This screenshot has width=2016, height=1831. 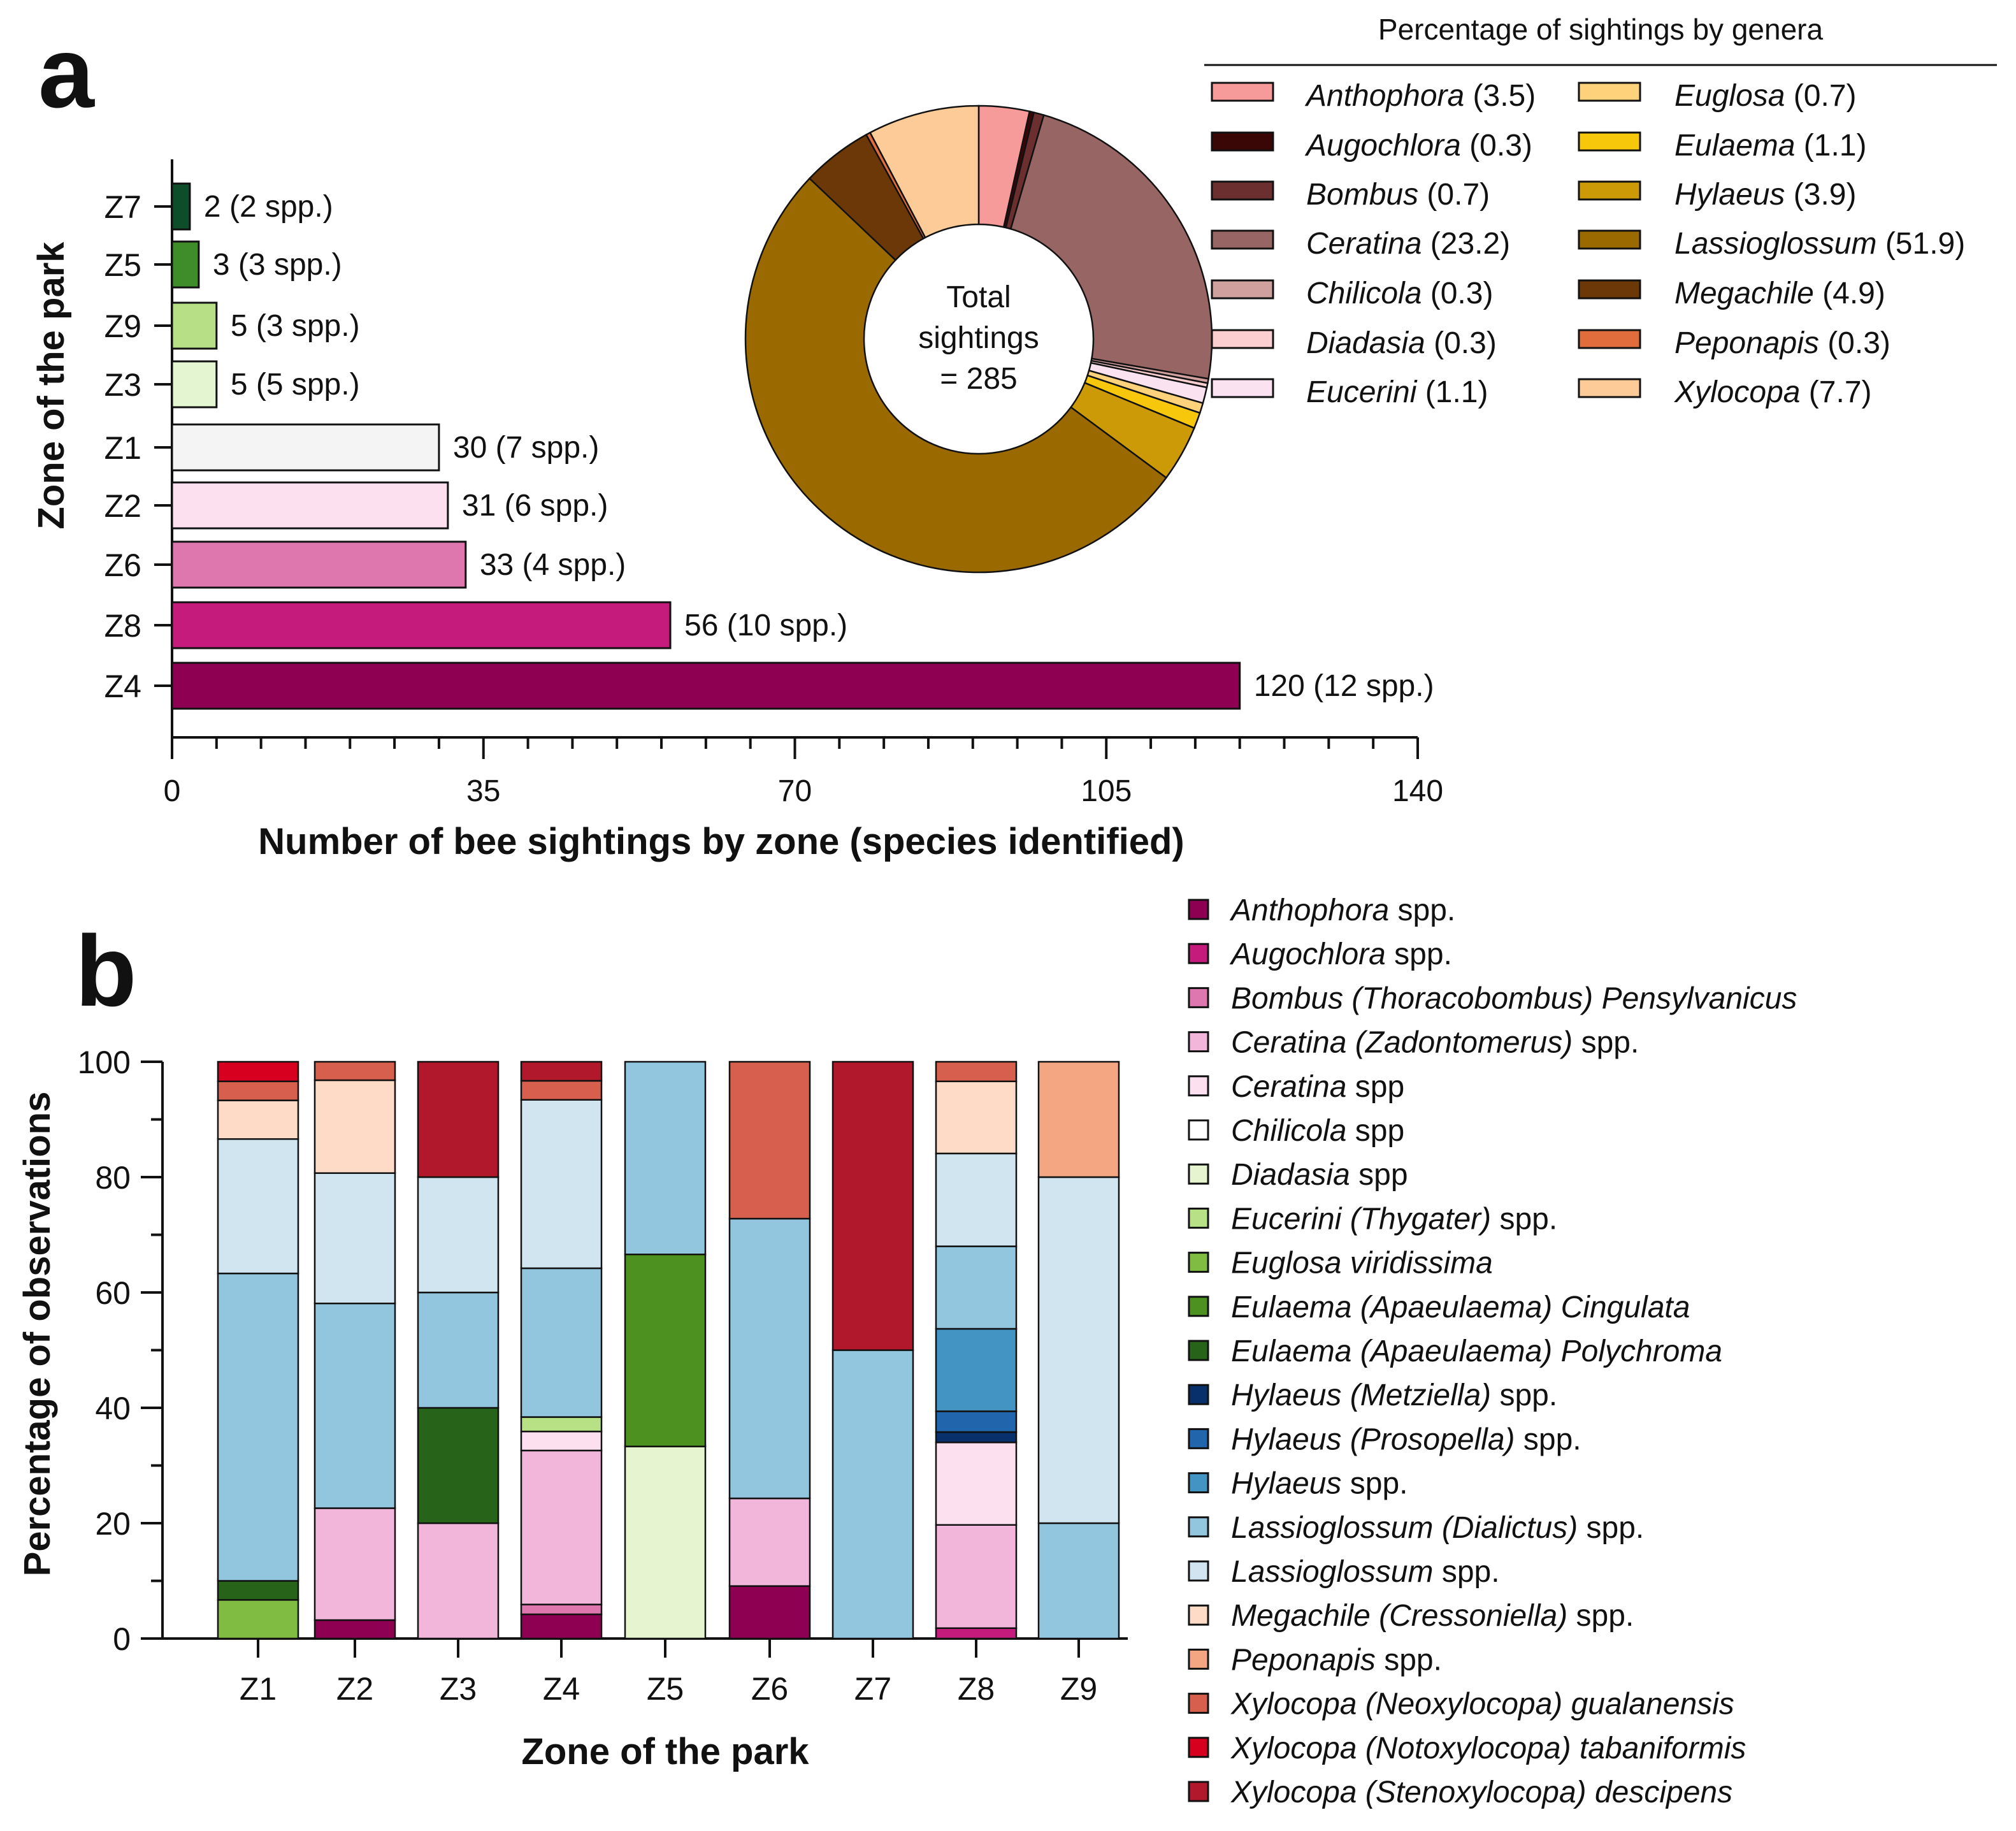 What do you see at coordinates (1406, 1439) in the screenshot?
I see `panel-b-legend-entry: Hylaeus (Prosopella) spp.` at bounding box center [1406, 1439].